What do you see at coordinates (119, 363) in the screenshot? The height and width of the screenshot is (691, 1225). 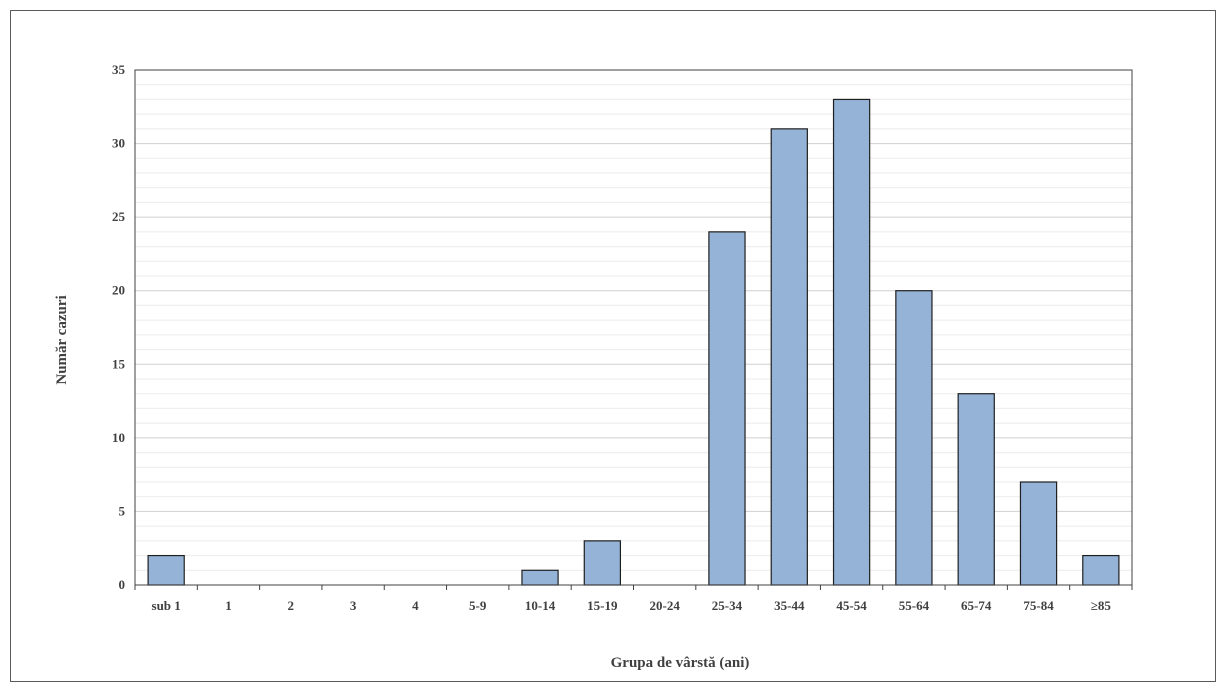 I see `y-tick-label: 15` at bounding box center [119, 363].